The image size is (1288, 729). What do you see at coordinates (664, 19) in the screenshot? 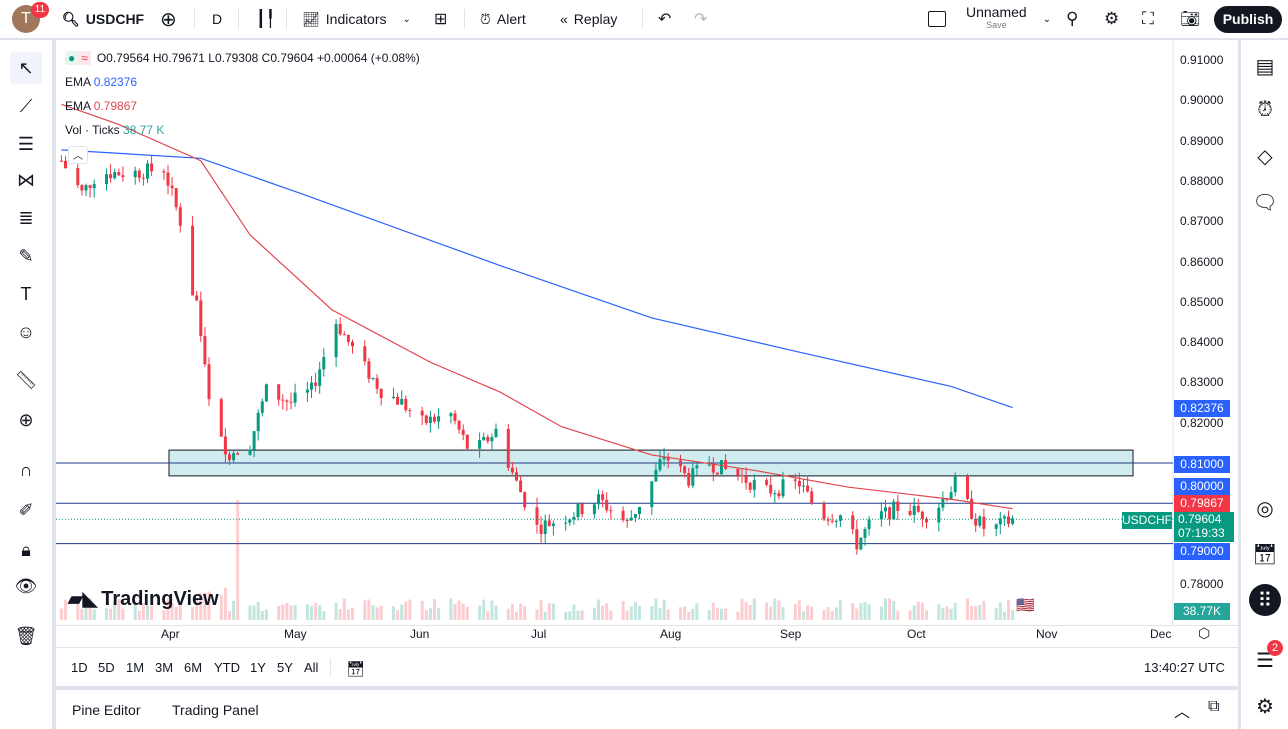
I see `undo-button: ↶` at bounding box center [664, 19].